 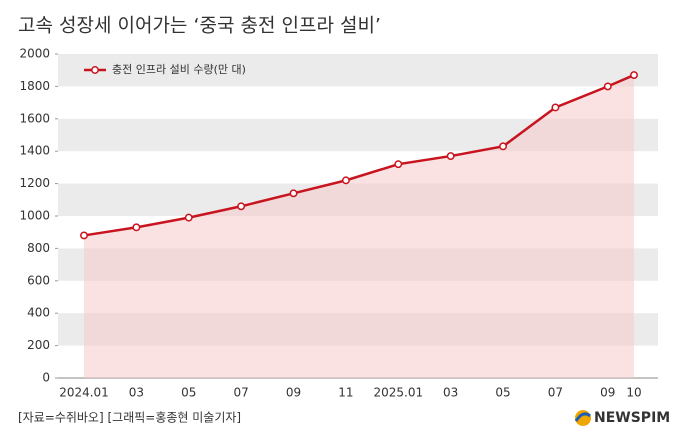 What do you see at coordinates (34, 86) in the screenshot?
I see `y-tick-label: 1800` at bounding box center [34, 86].